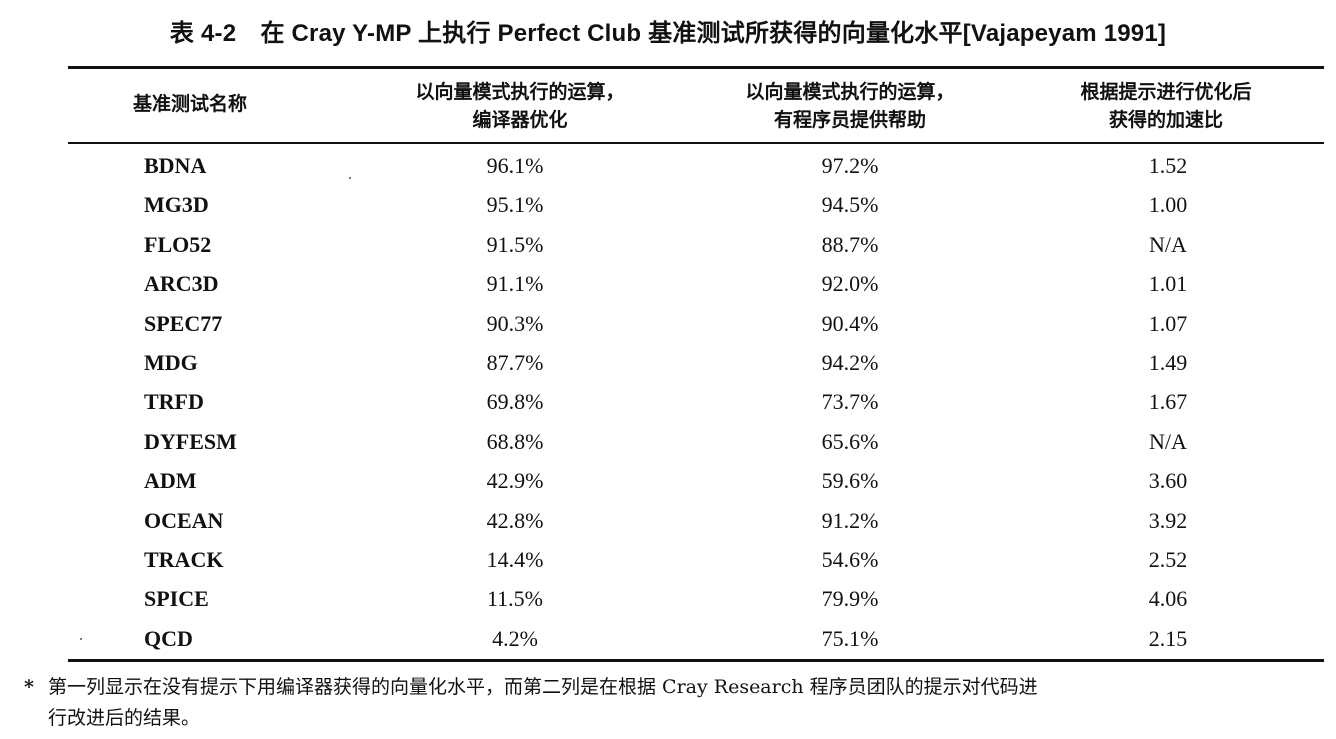 This screenshot has width=1336, height=739. Describe the element at coordinates (696, 67) in the screenshot. I see `table-top-rule` at that location.